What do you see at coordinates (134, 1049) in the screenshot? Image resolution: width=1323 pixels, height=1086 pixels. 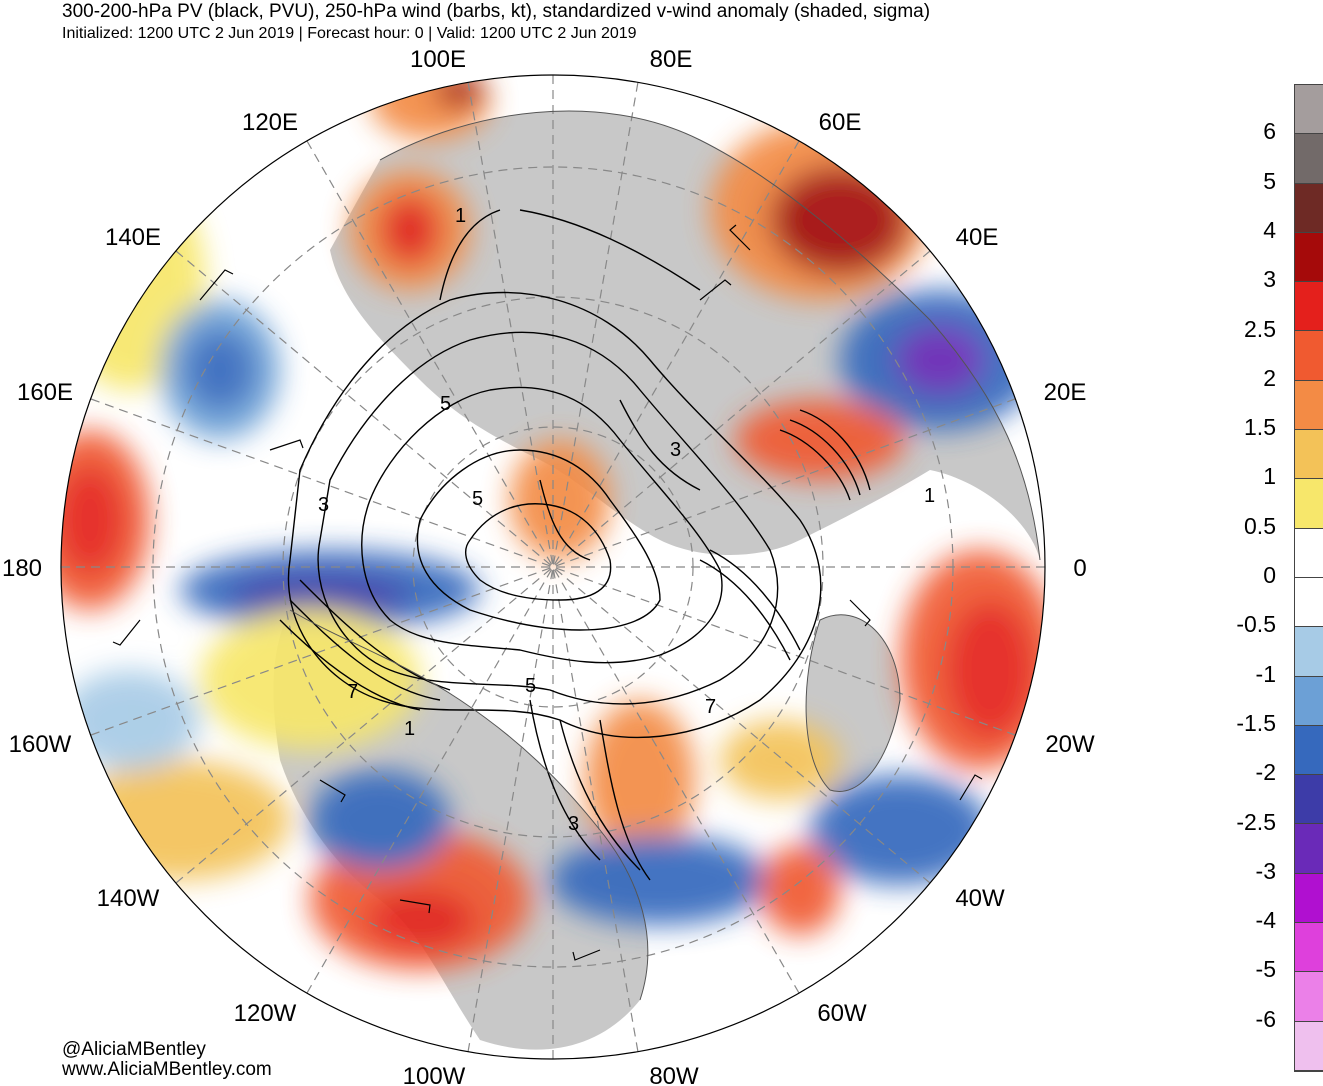 I see `author-handle: @AliciaMBentley` at bounding box center [134, 1049].